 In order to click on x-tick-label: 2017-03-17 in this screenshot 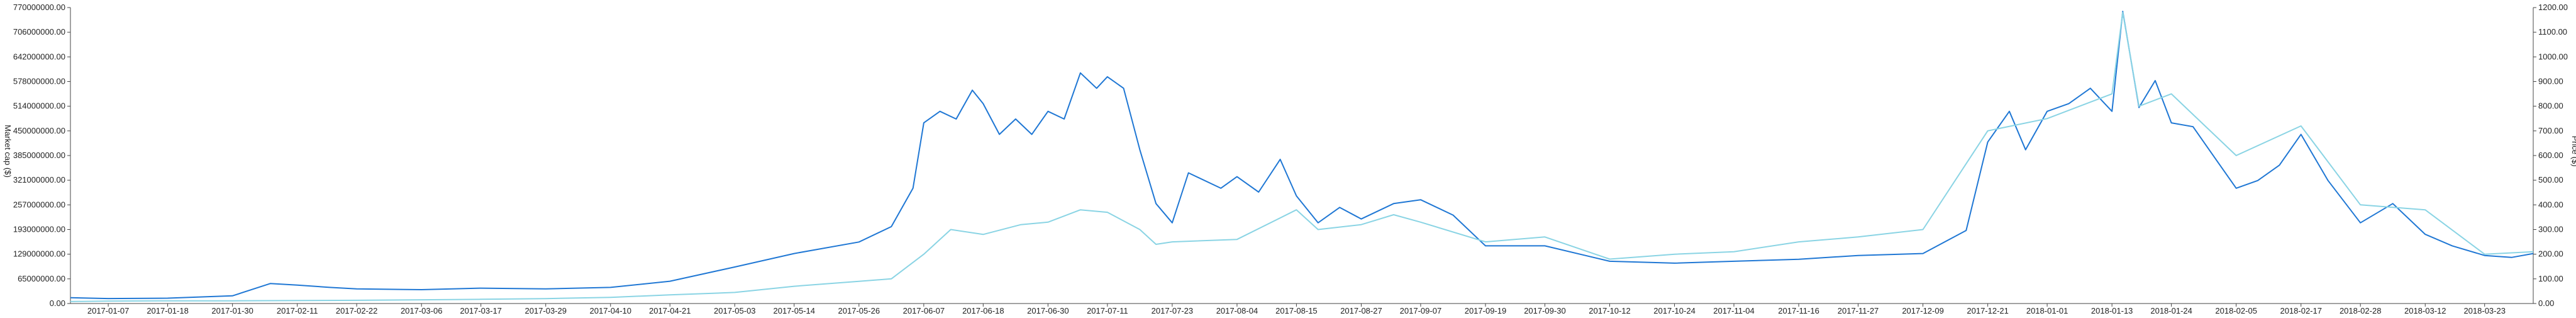, I will do `click(481, 310)`.